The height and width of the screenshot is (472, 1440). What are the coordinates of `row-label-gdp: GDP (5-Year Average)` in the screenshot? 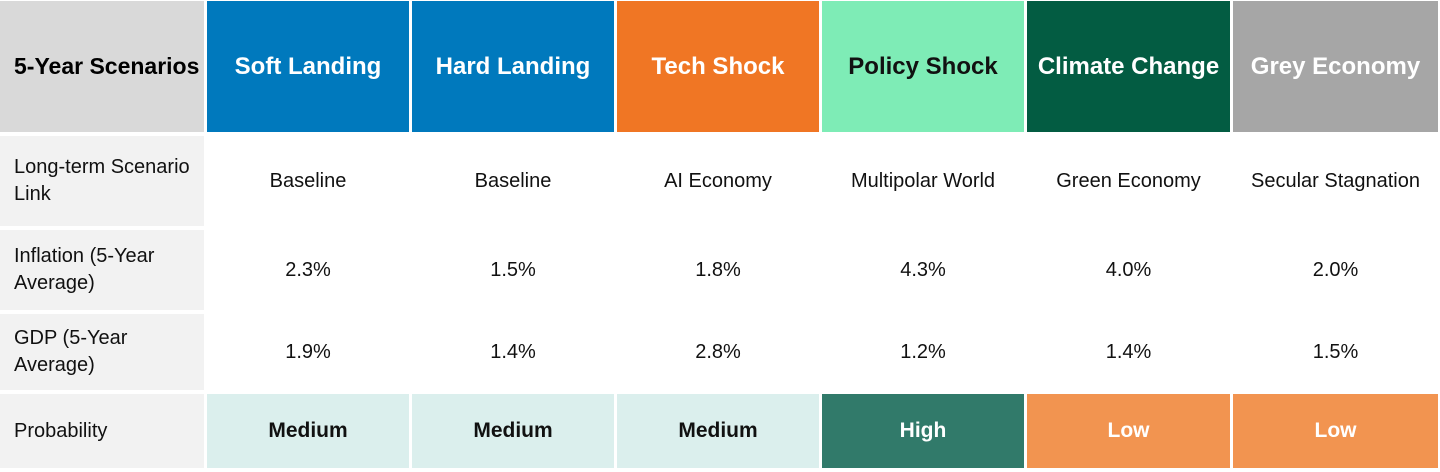 It's located at (102, 352).